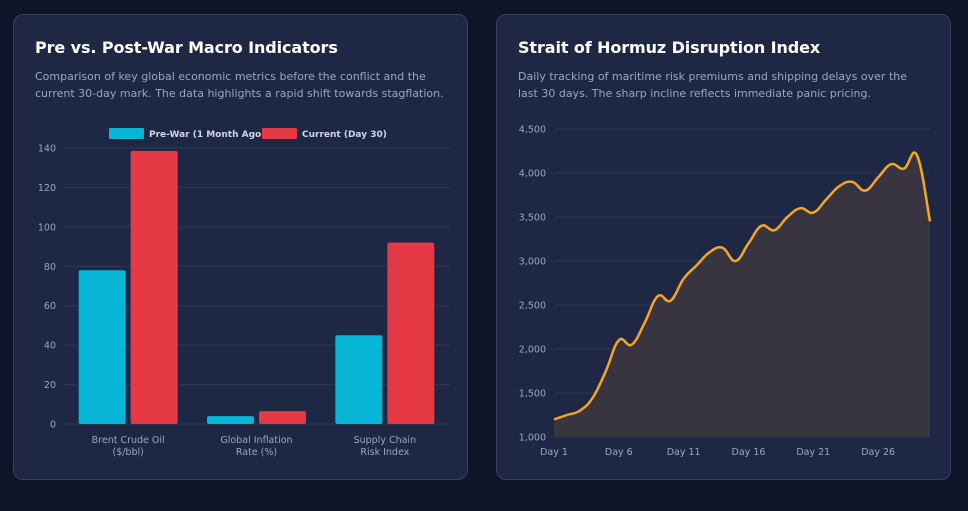  What do you see at coordinates (532, 350) in the screenshot?
I see `y-tick-label: 2,000` at bounding box center [532, 350].